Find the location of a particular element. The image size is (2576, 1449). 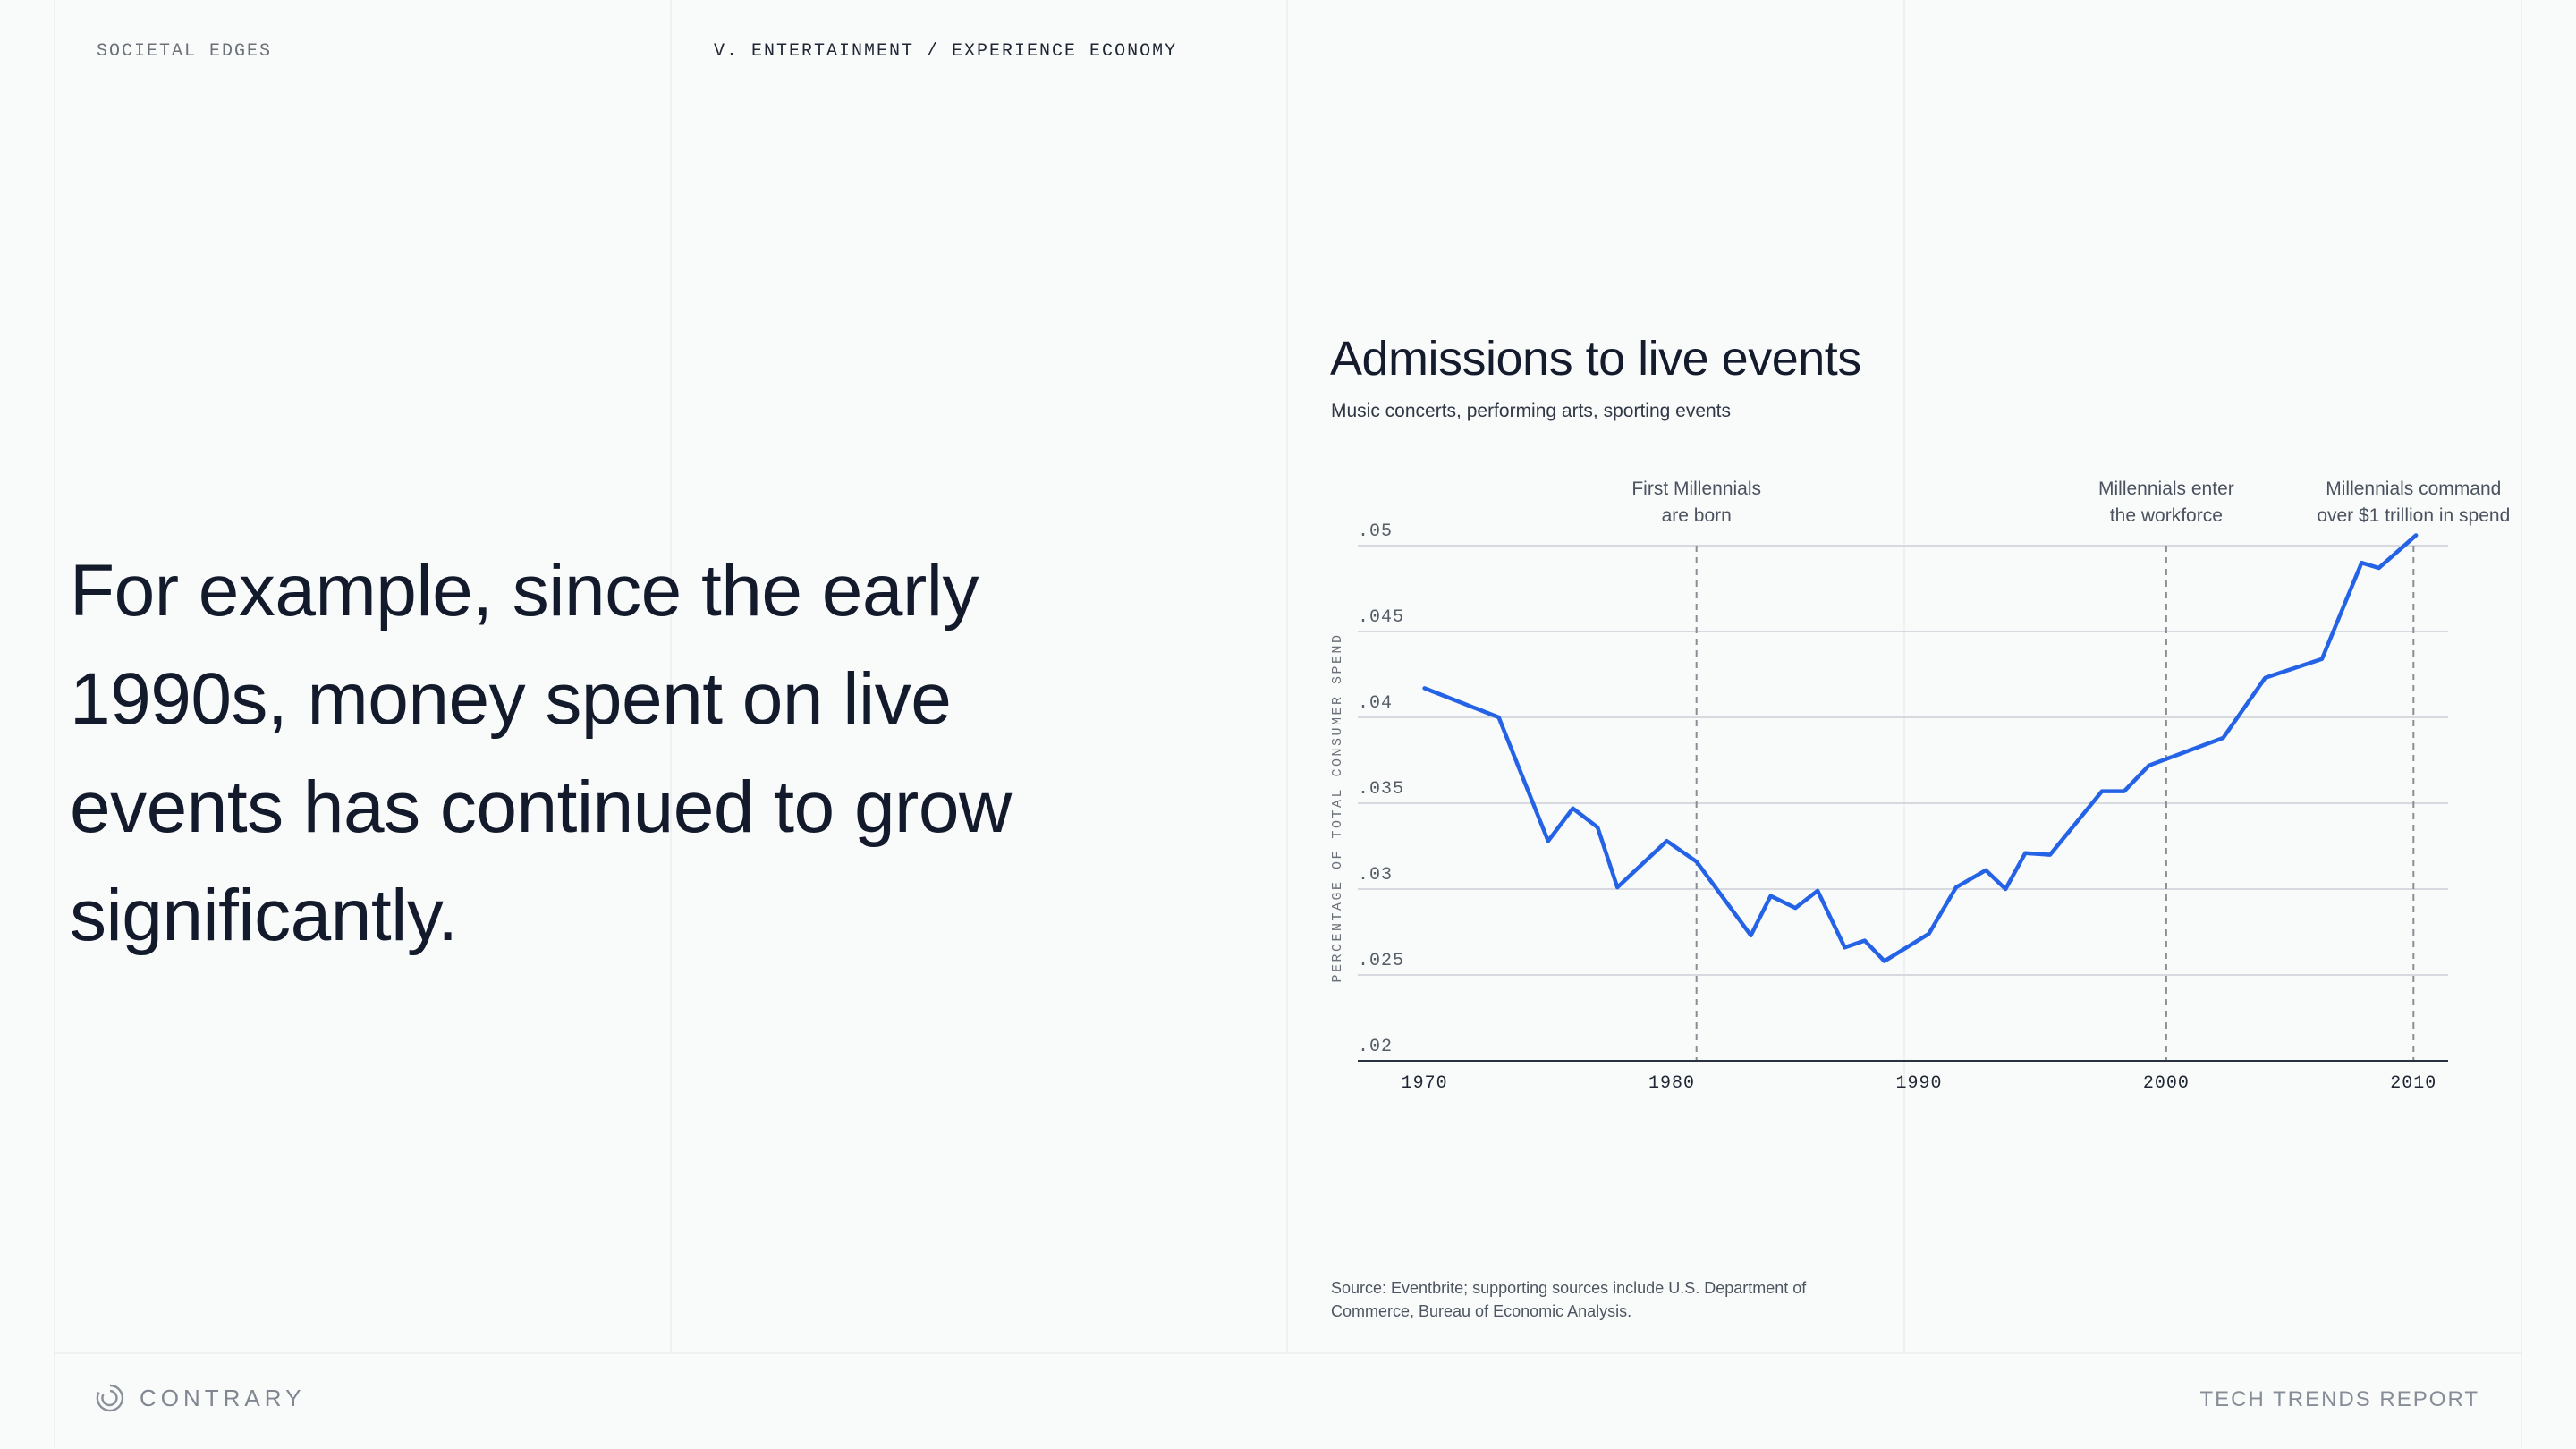

annotation-label: the workforce is located at coordinates (2166, 515).